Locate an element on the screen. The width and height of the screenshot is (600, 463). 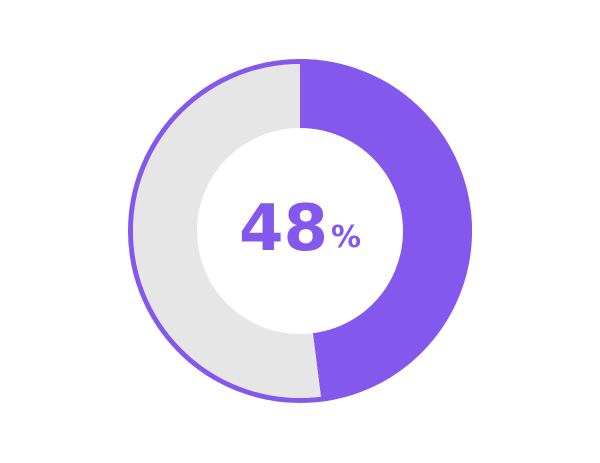
center-label: 48% is located at coordinates (300, 229).